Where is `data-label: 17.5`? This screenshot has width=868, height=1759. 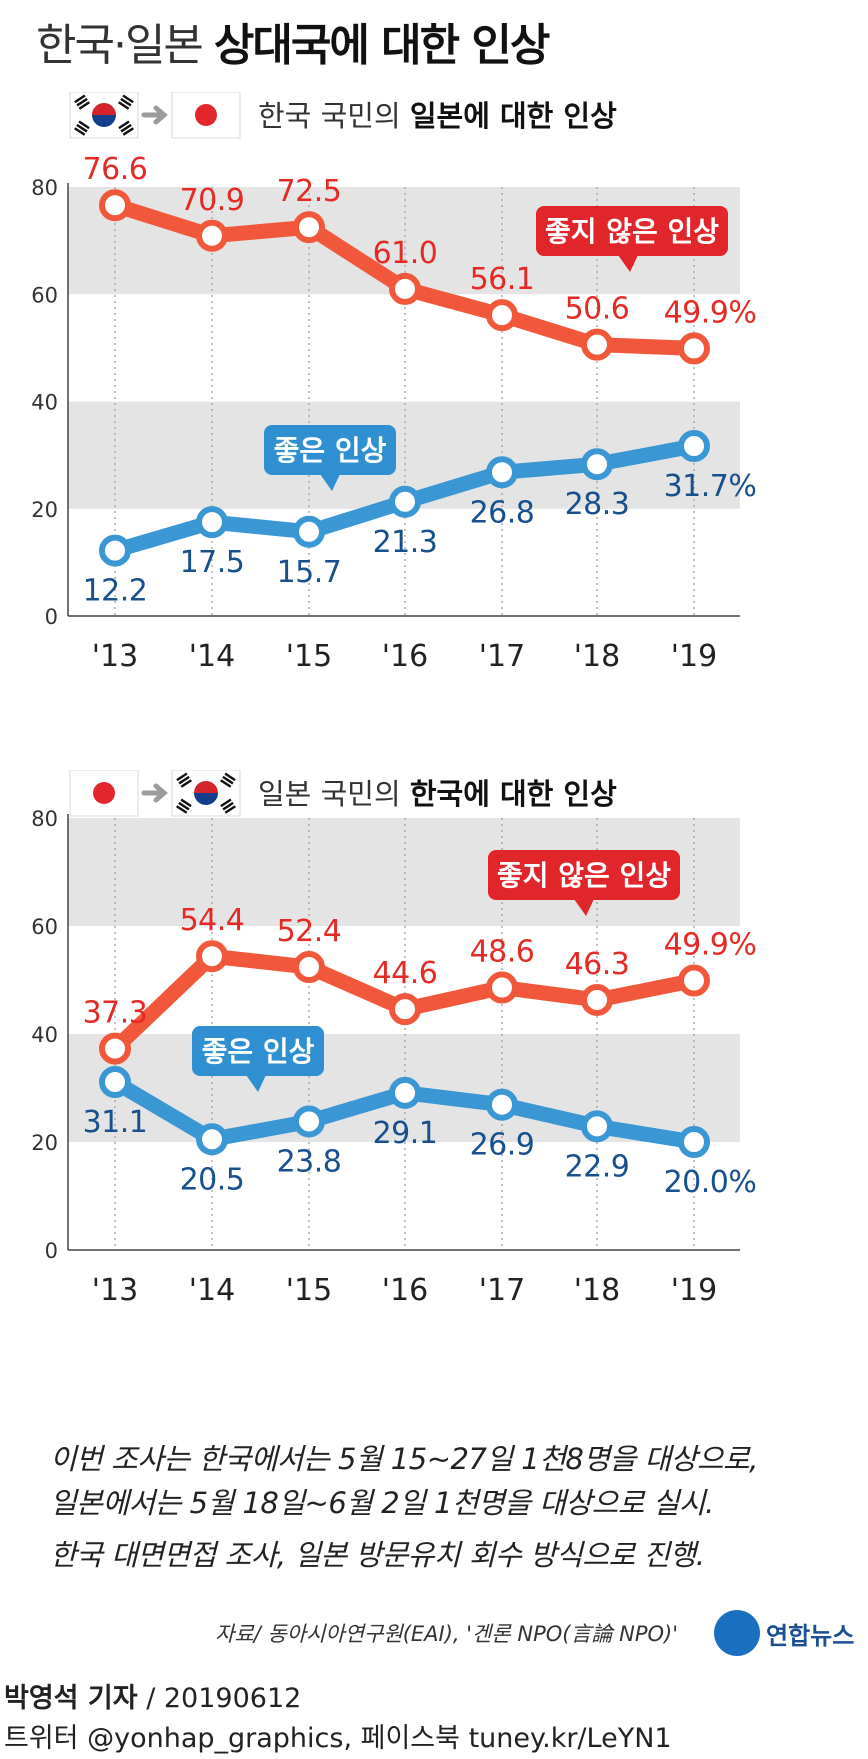 data-label: 17.5 is located at coordinates (212, 562).